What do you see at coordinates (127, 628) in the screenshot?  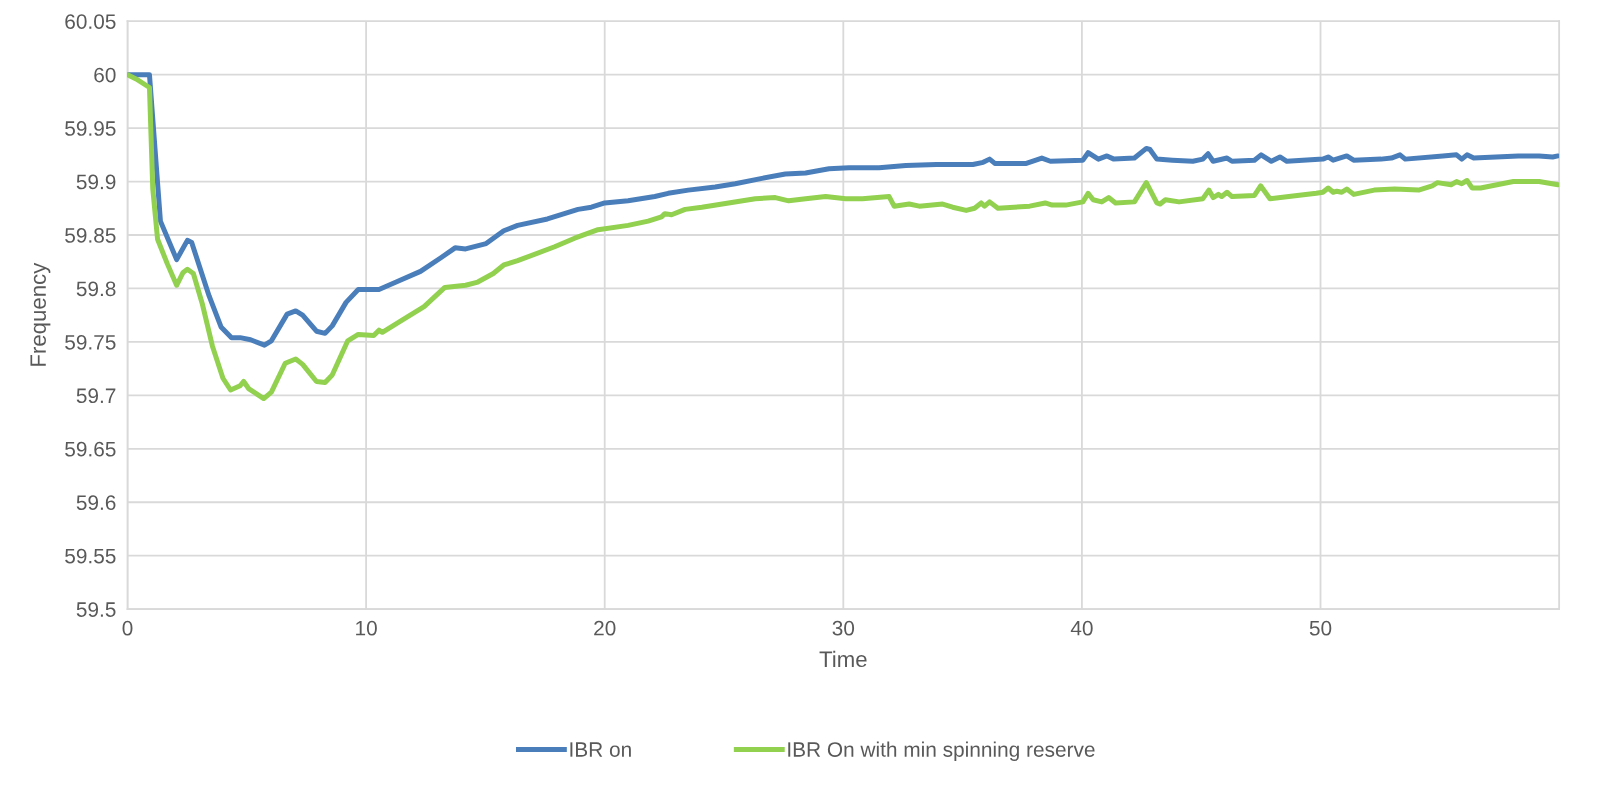 I see `x-tick-label: 0` at bounding box center [127, 628].